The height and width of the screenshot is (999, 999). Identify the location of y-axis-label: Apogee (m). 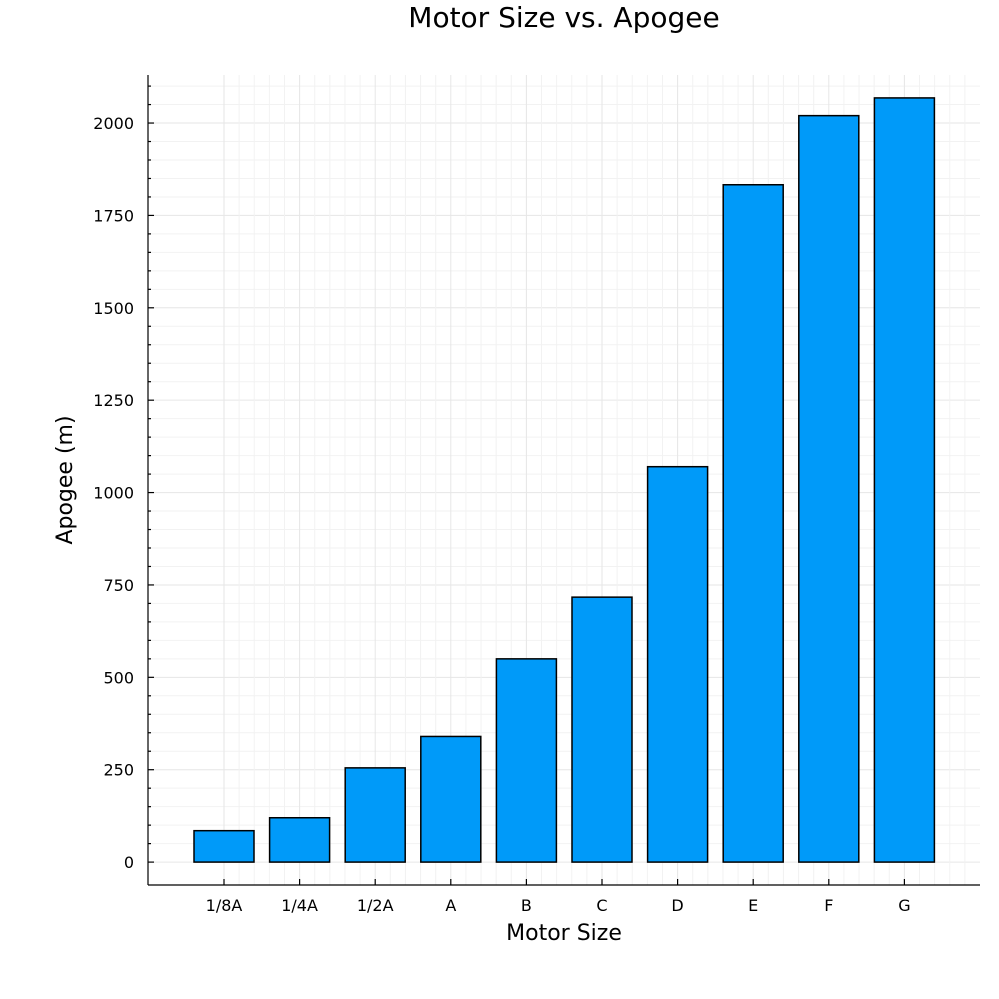
(65, 479).